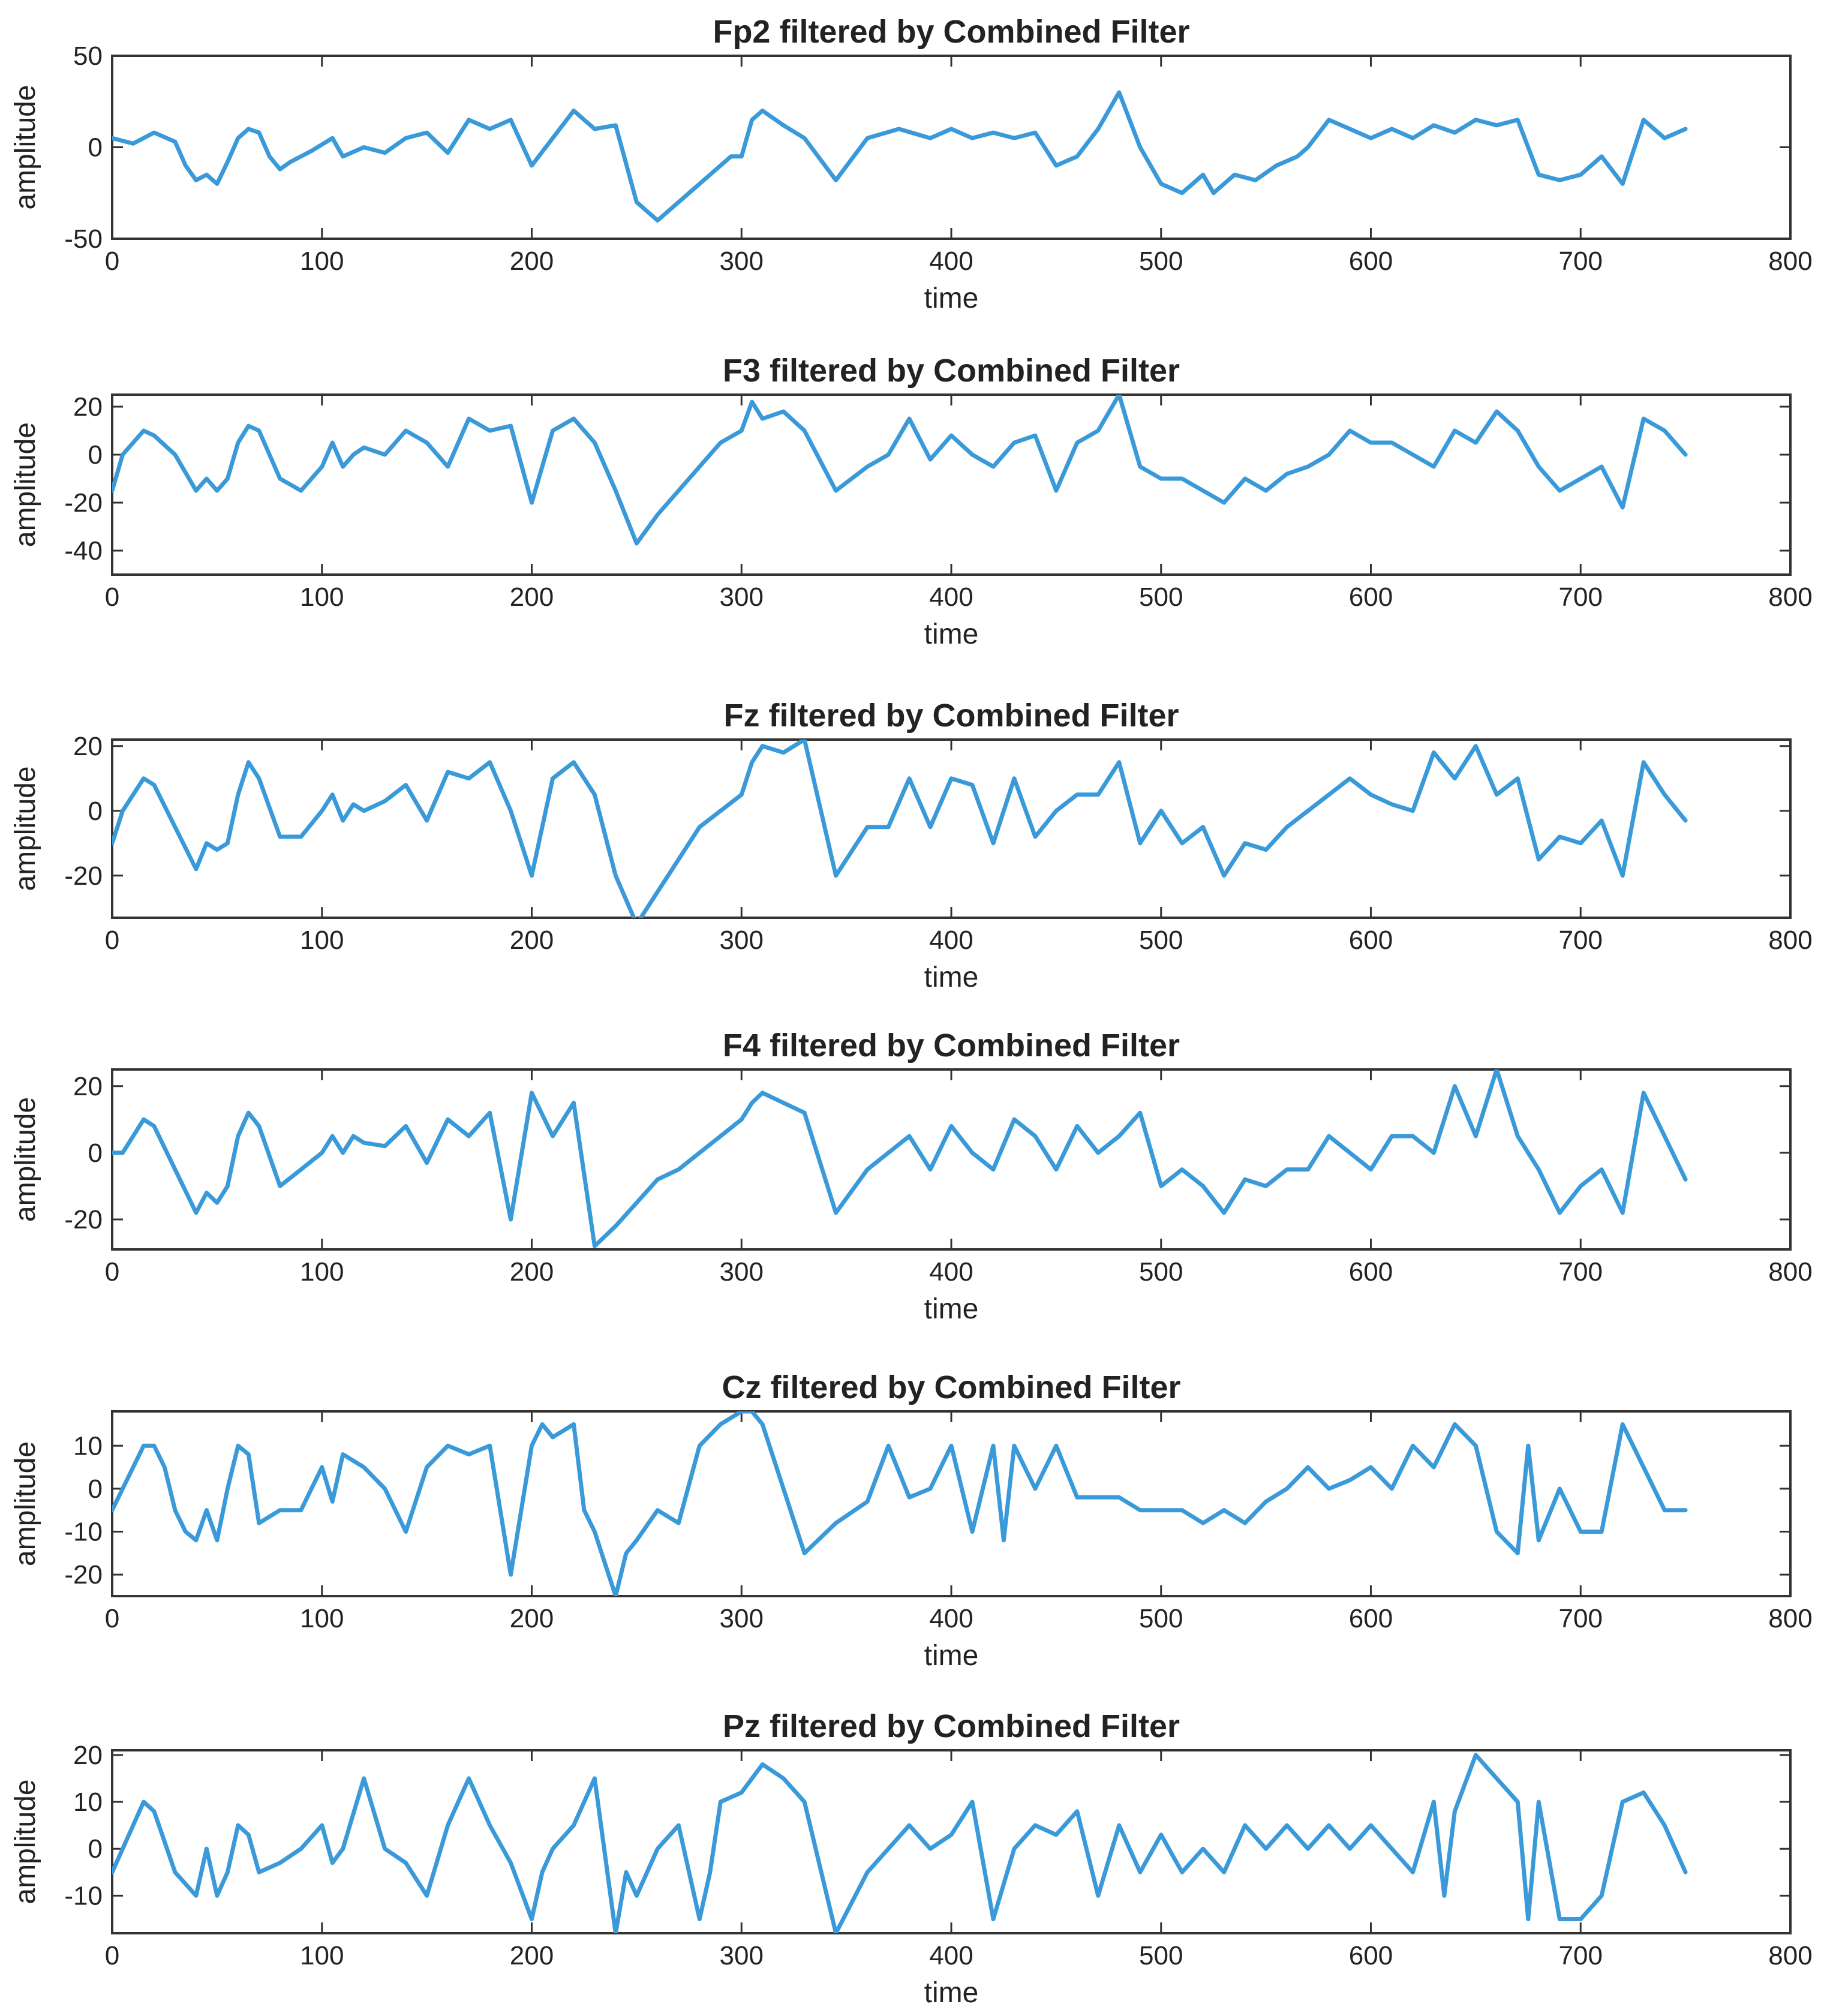 This screenshot has height=2016, width=1821. I want to click on chart-title: F4 filtered by Combined Filter, so click(951, 1045).